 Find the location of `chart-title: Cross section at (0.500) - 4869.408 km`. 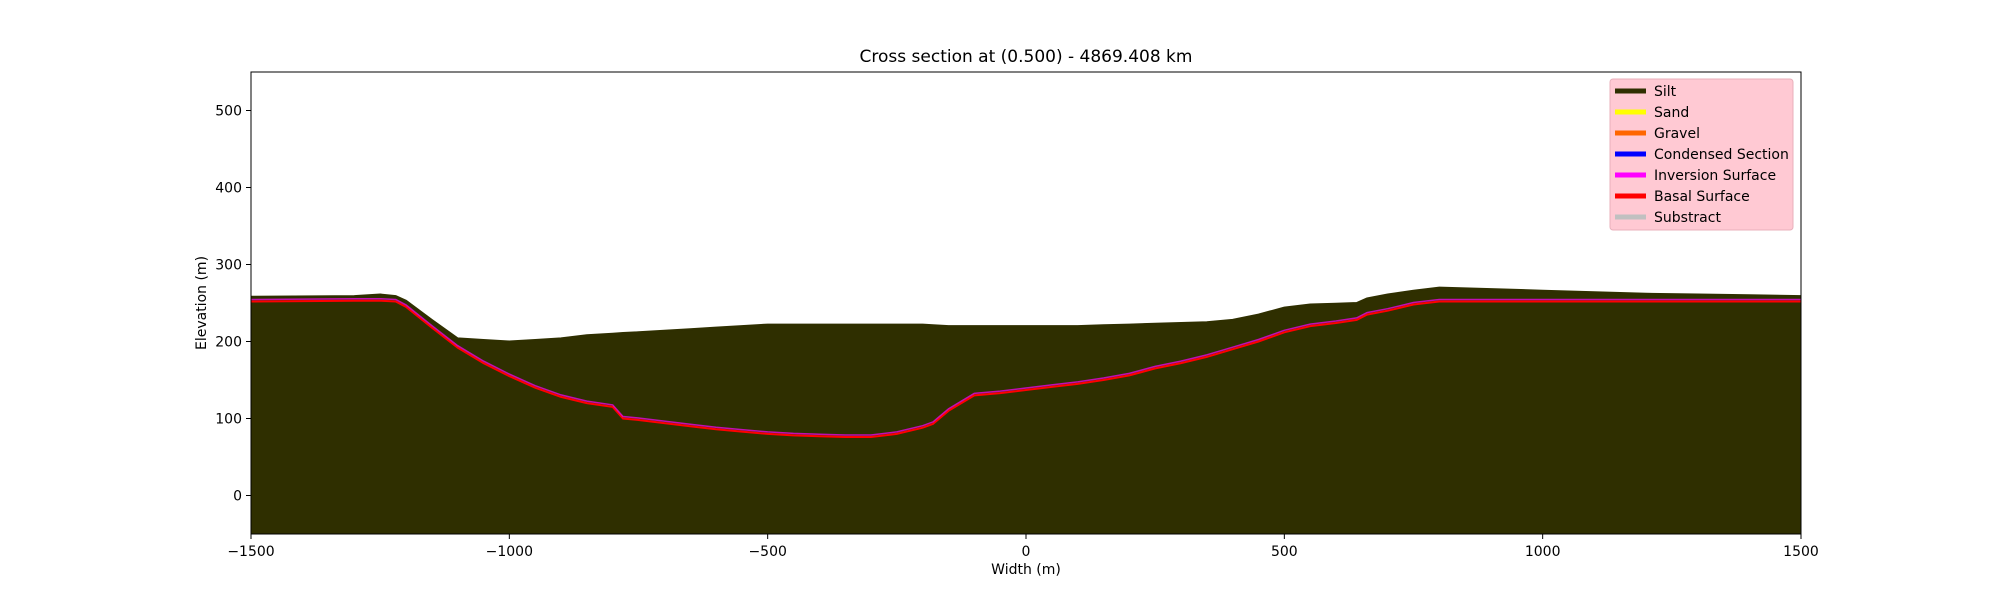

chart-title: Cross section at (0.500) - 4869.408 km is located at coordinates (1026, 57).